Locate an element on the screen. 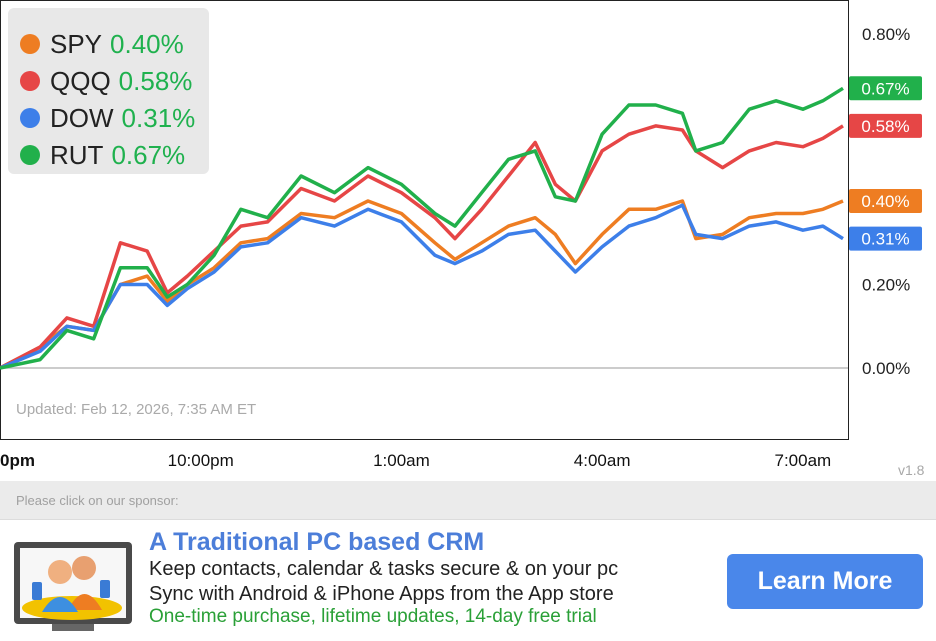 This screenshot has width=936, height=641. x-tick-label: 7:00am is located at coordinates (803, 460).